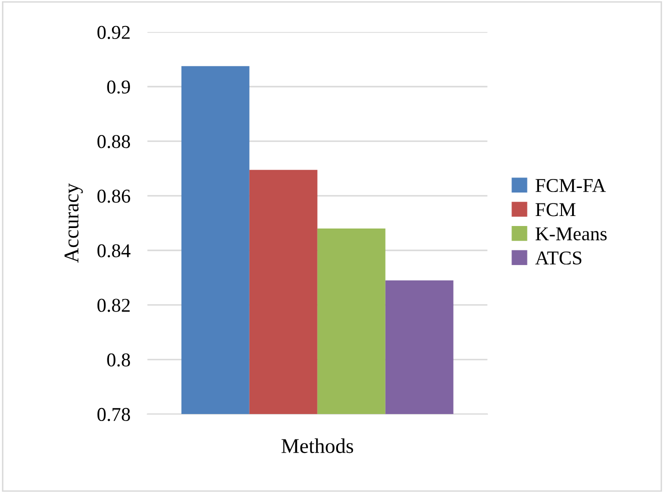 This screenshot has height=493, width=664. I want to click on y-tick-label: 0.92, so click(113, 33).